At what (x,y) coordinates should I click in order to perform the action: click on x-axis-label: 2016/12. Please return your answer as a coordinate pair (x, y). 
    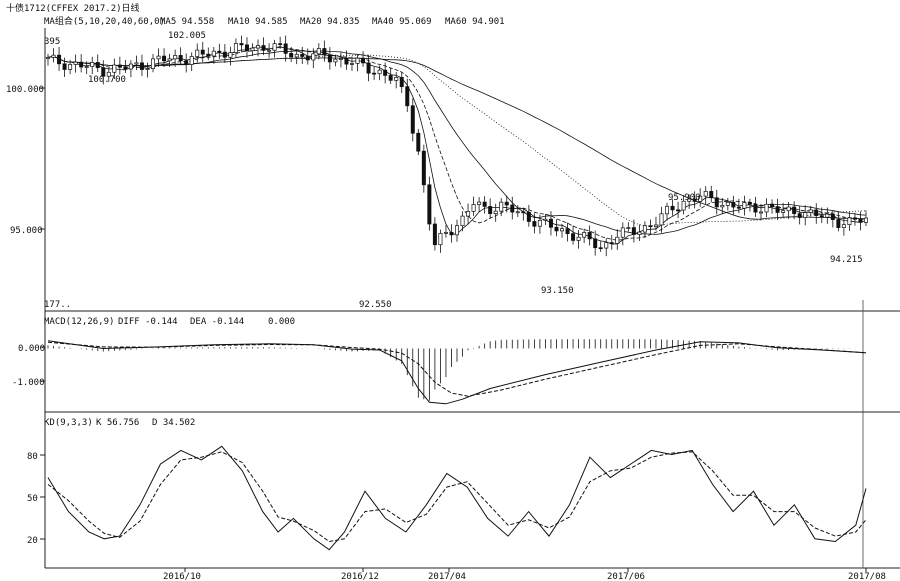
    Looking at the image, I should click on (360, 576).